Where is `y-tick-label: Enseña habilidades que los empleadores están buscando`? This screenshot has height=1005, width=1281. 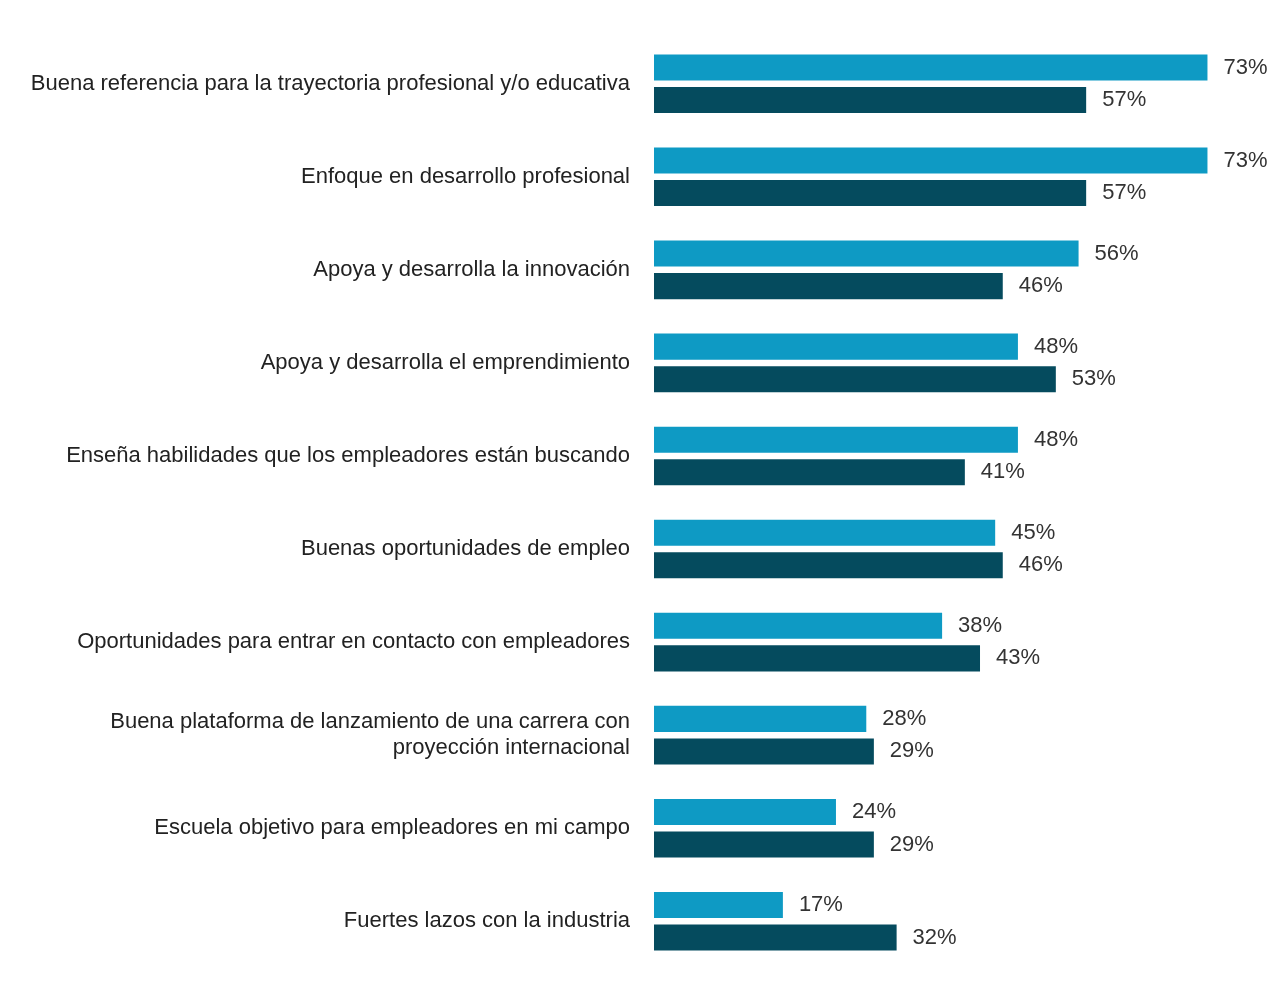 y-tick-label: Enseña habilidades que los empleadores están buscando is located at coordinates (348, 455).